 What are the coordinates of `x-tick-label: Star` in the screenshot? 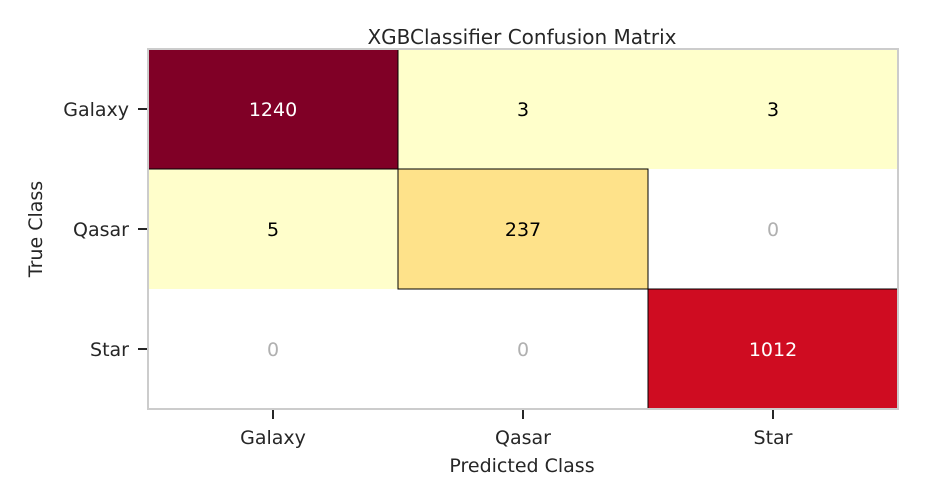 It's located at (773, 438).